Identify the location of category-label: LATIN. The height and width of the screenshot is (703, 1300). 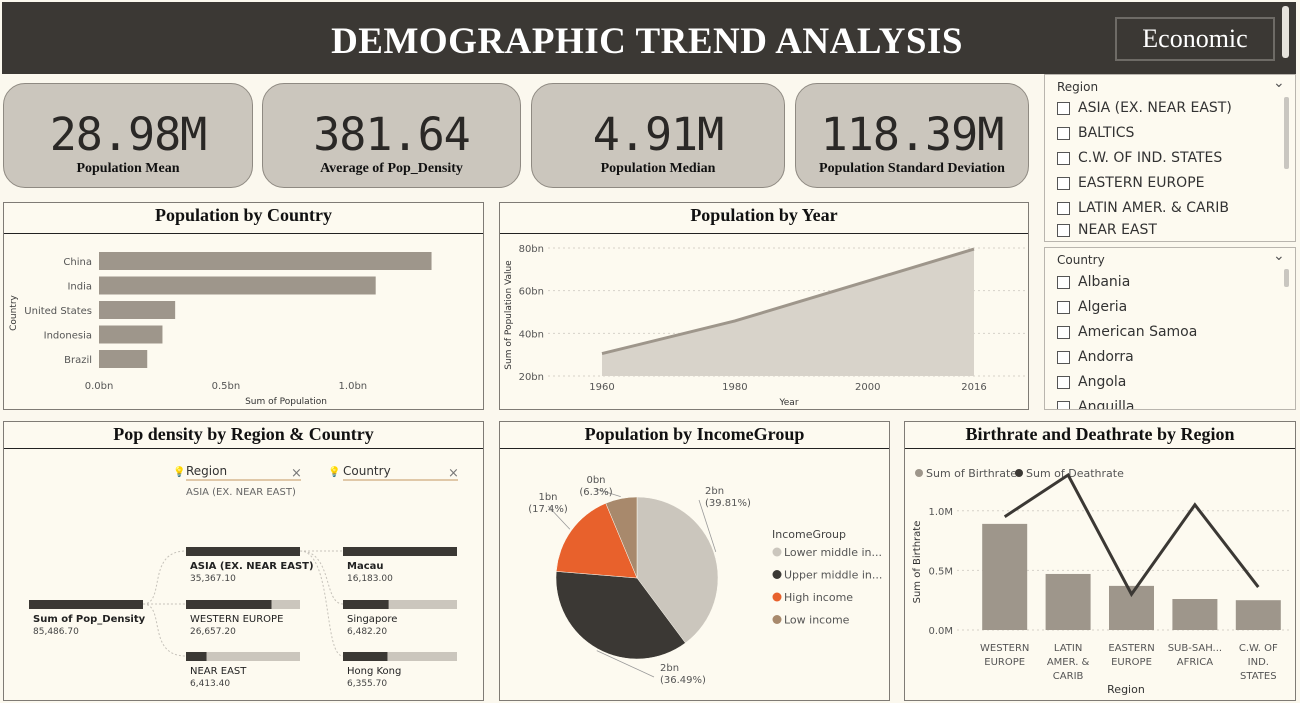
(1068, 648).